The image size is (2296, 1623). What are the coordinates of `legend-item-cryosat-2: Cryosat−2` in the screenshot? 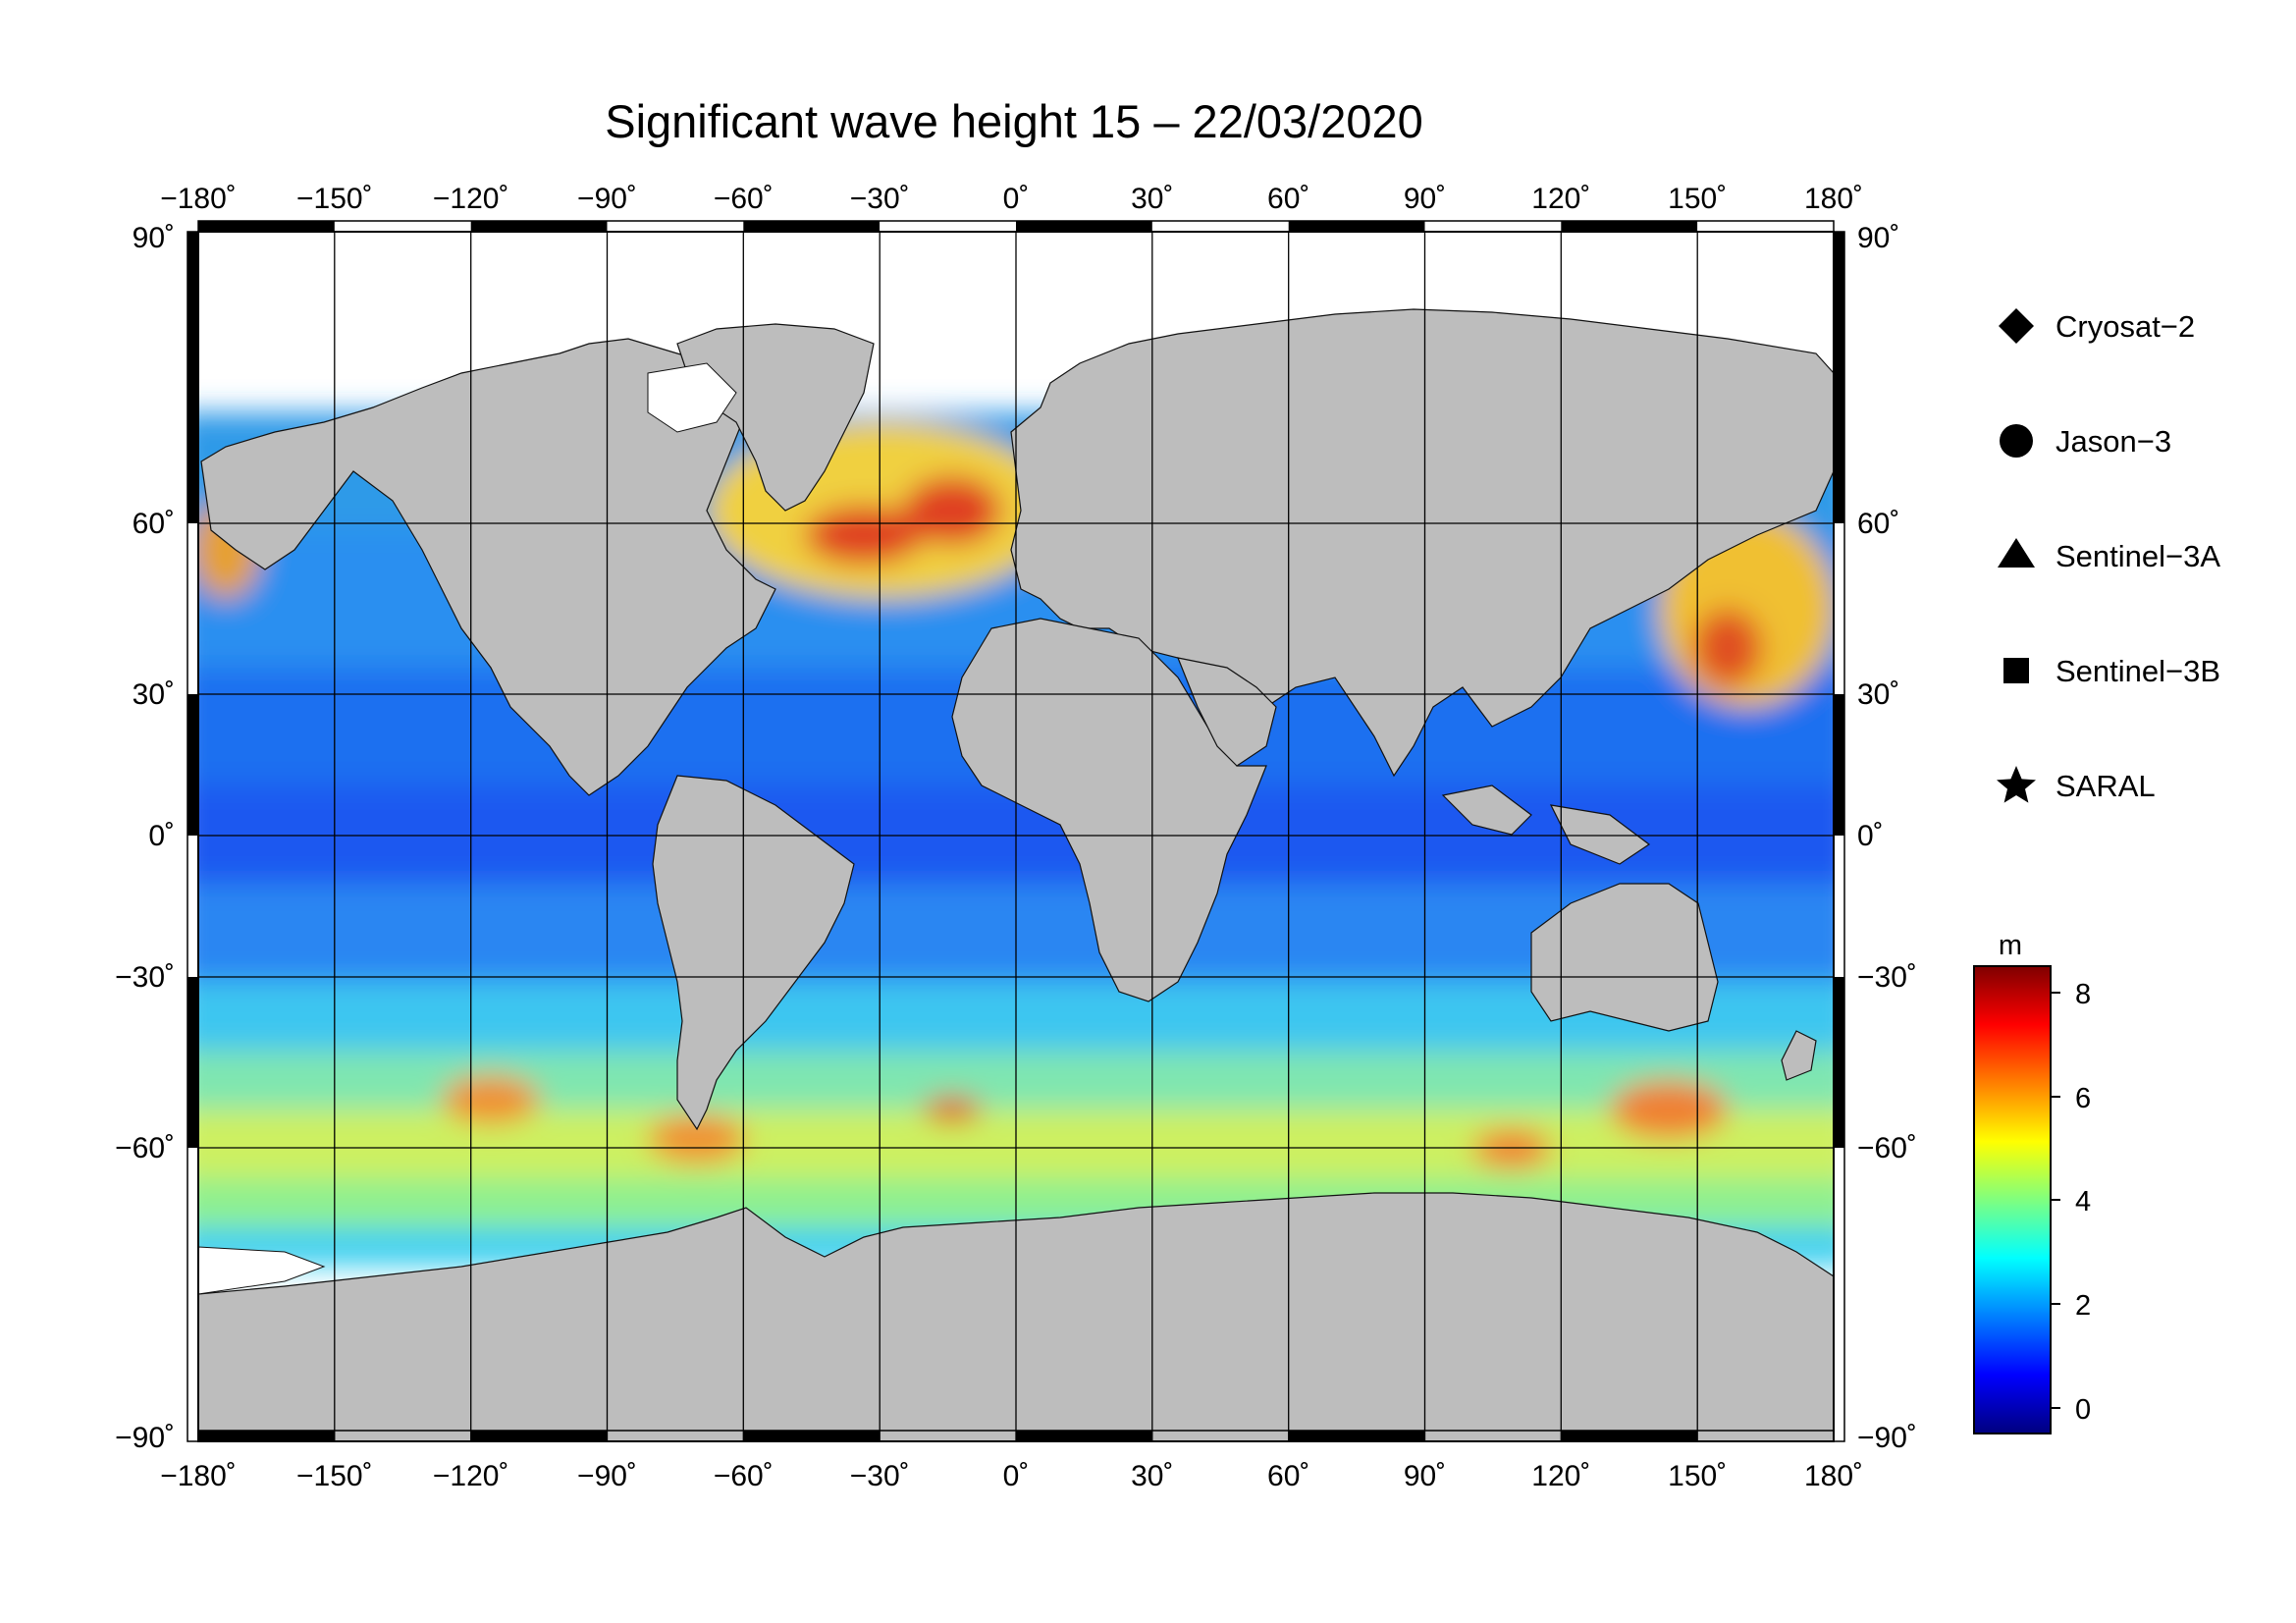 It's located at (2097, 326).